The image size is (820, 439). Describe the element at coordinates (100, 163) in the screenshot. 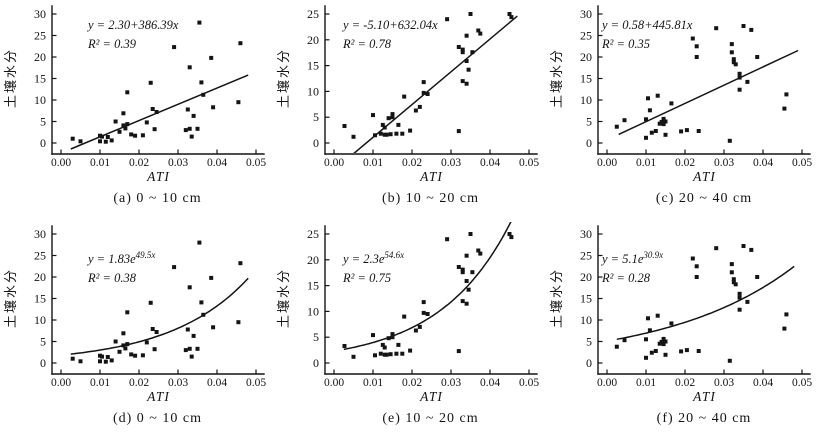

I see `x-tick-label: 0.01` at that location.